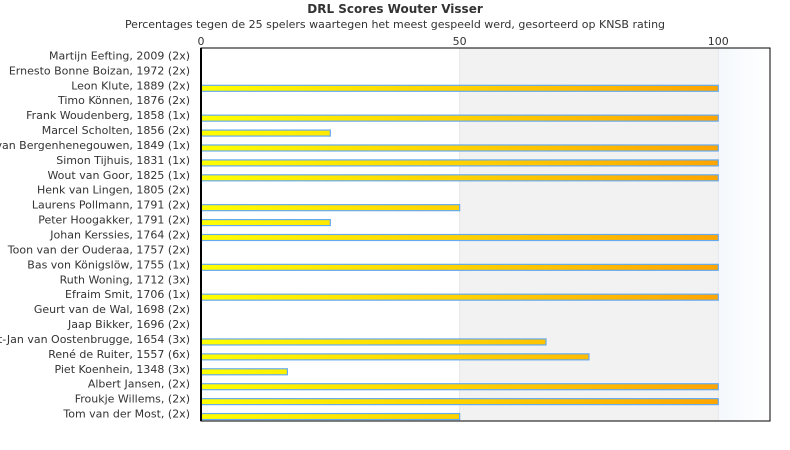  I want to click on x-tick-label: 100, so click(718, 41).